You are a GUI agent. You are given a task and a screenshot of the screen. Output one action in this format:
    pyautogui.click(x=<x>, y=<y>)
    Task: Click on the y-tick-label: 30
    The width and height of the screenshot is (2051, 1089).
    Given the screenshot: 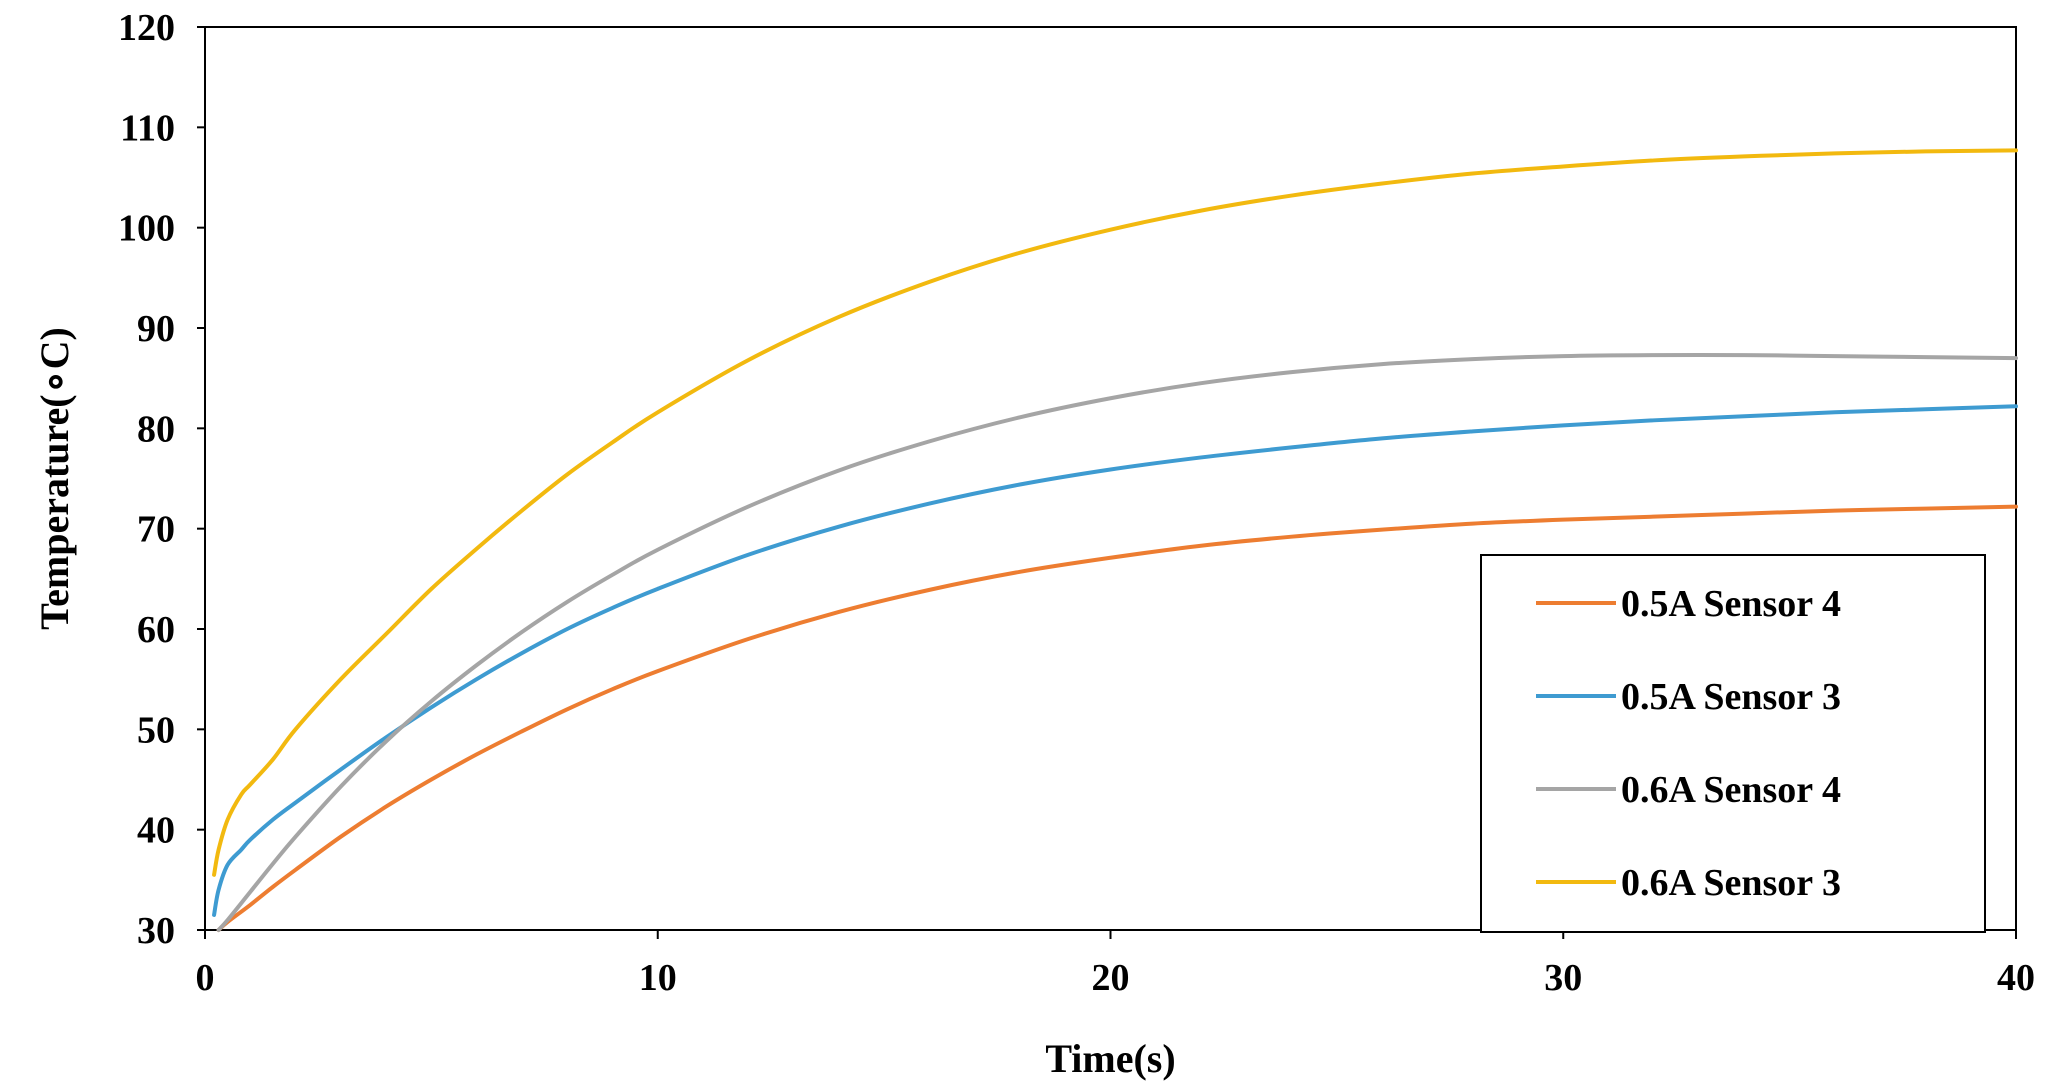 What is the action you would take?
    pyautogui.click(x=156, y=931)
    